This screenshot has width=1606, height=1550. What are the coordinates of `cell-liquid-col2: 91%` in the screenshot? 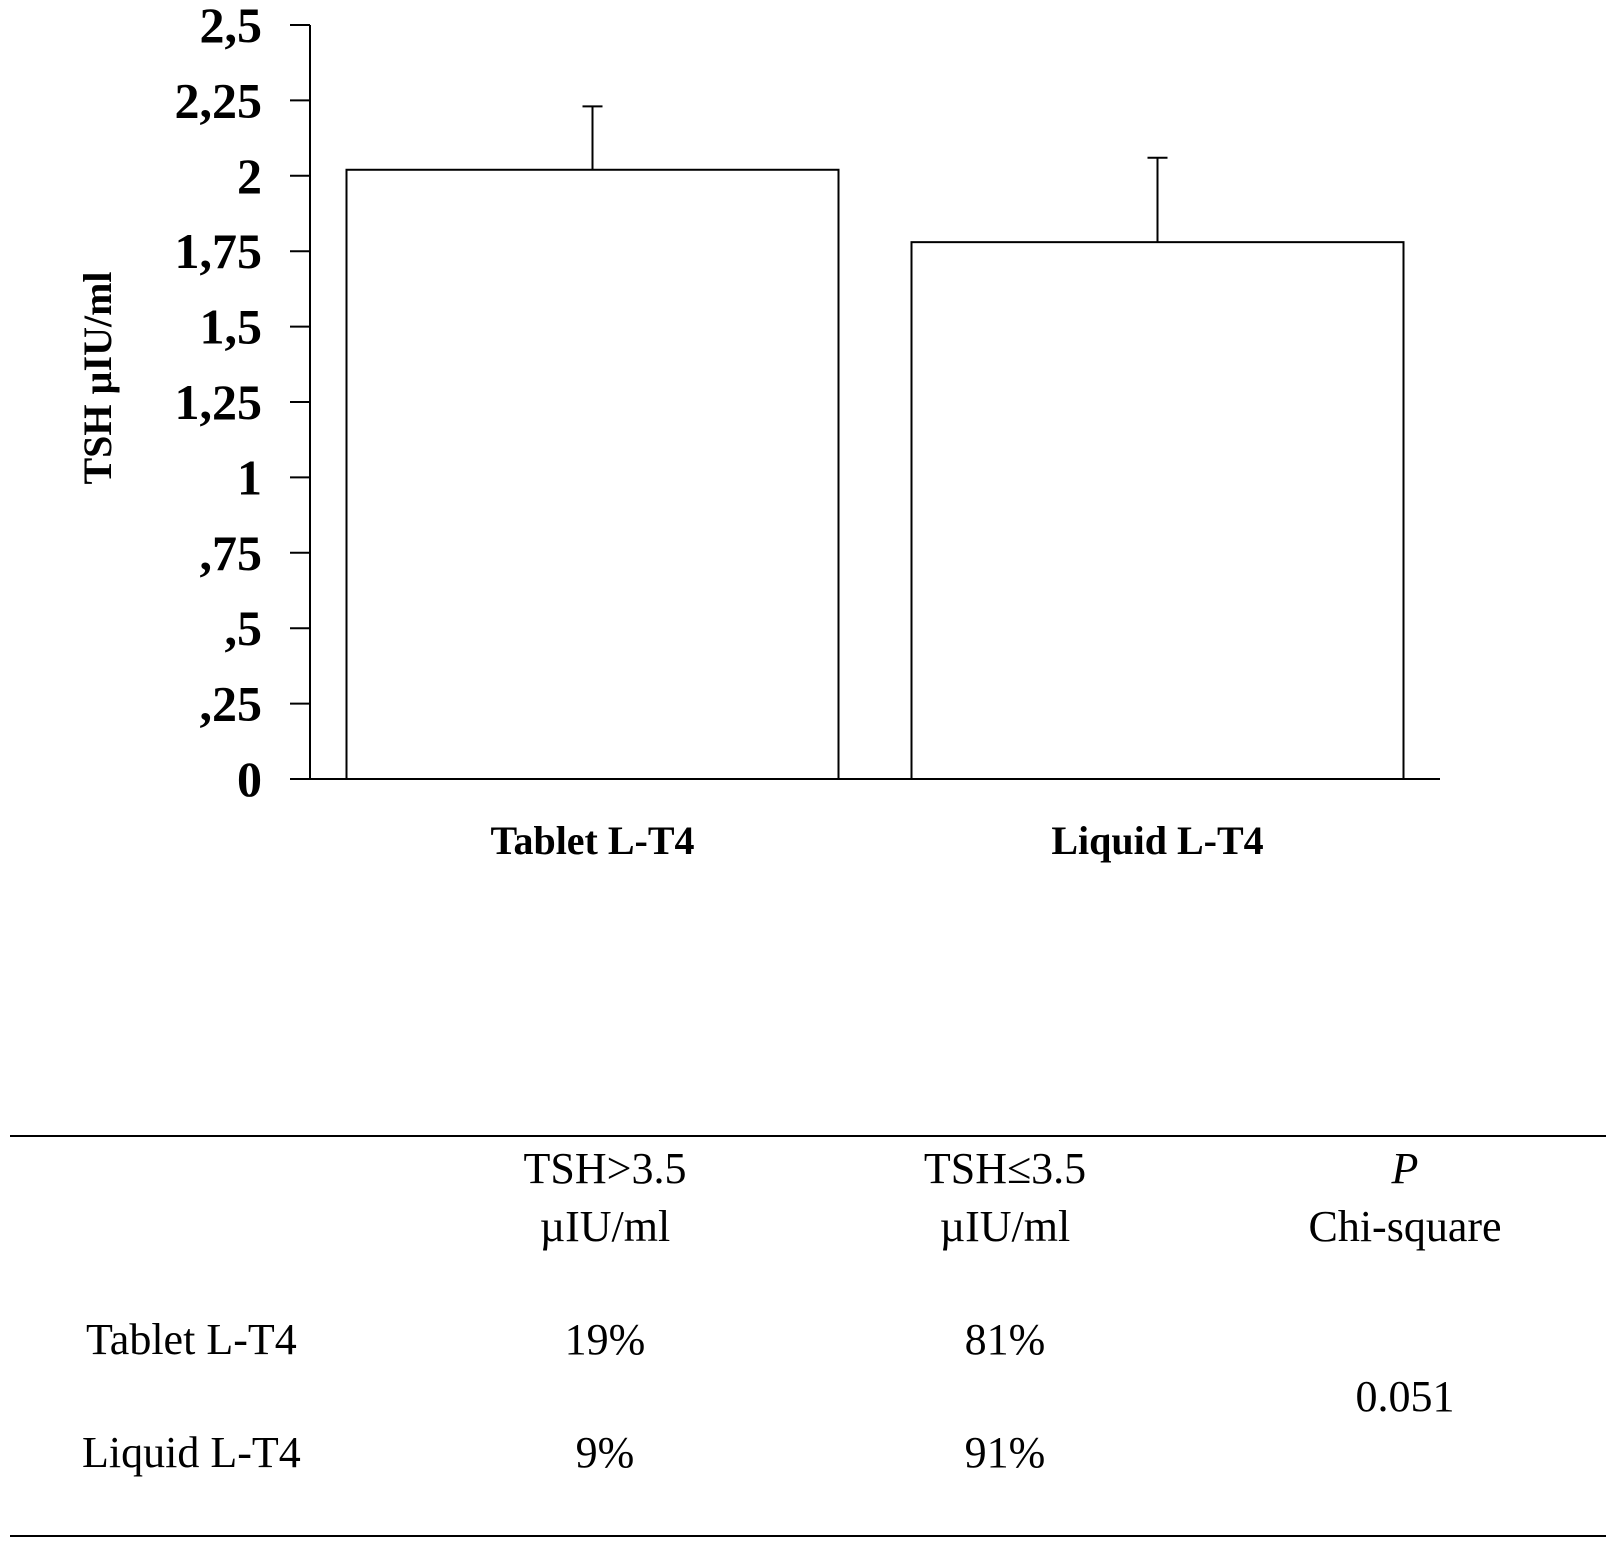 It's located at (1005, 1452).